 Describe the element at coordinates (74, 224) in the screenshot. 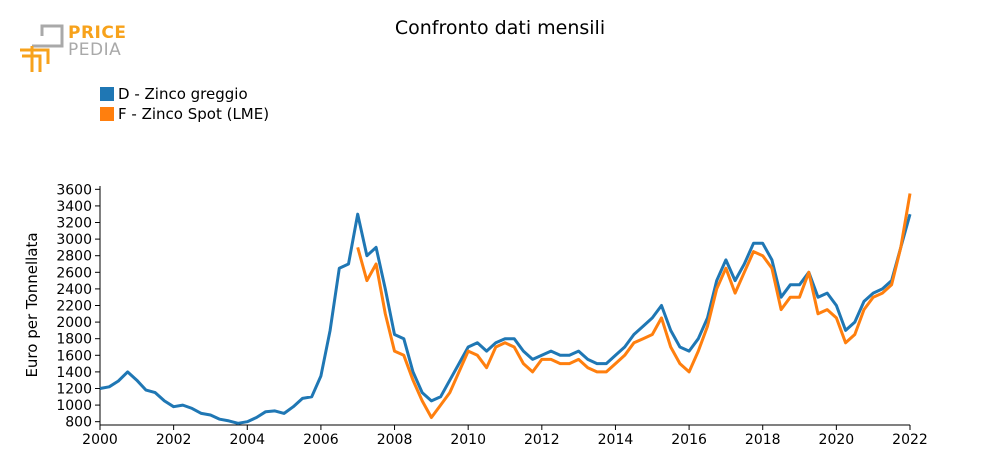

I see `y-tick-label: 3200` at that location.